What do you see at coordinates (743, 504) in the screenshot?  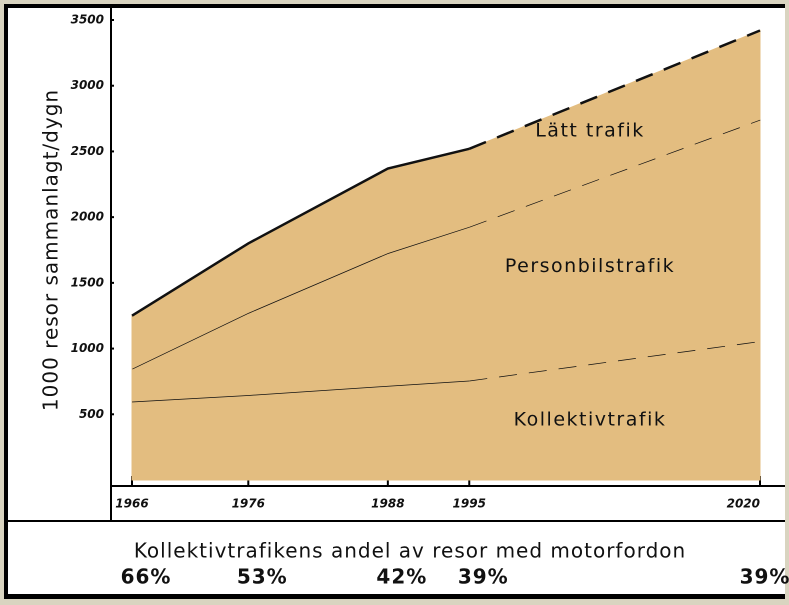 I see `x-tick-label: 2020` at bounding box center [743, 504].